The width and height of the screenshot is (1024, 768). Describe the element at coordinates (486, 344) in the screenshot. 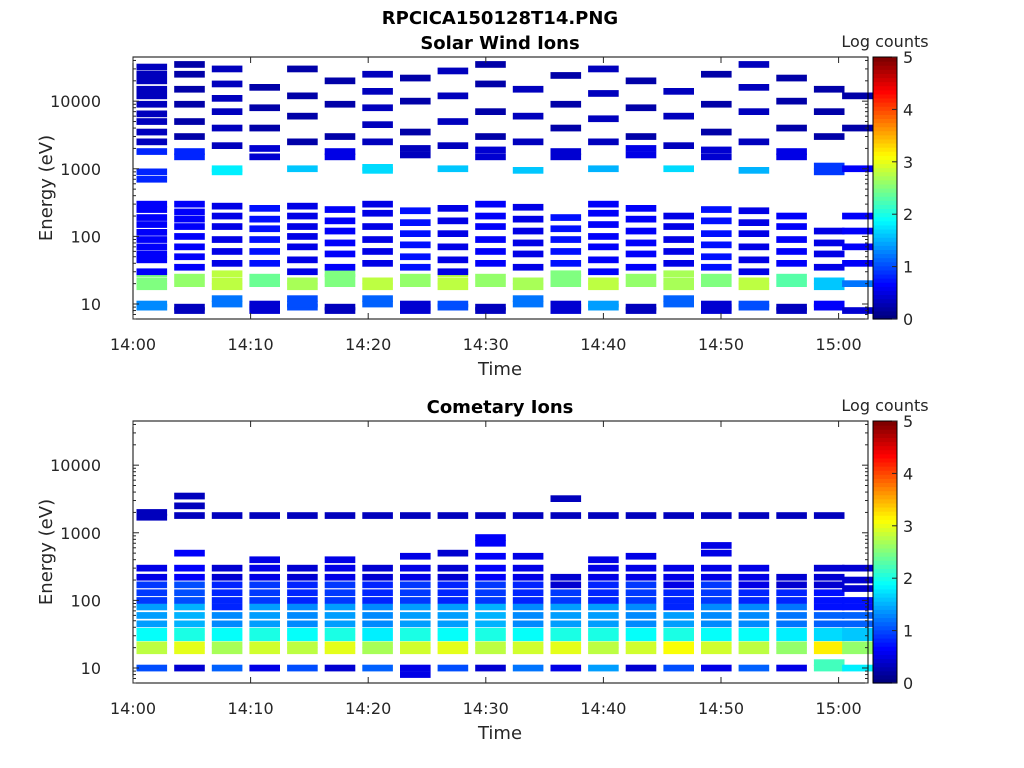

I see `x-tick-label: 14:30` at that location.